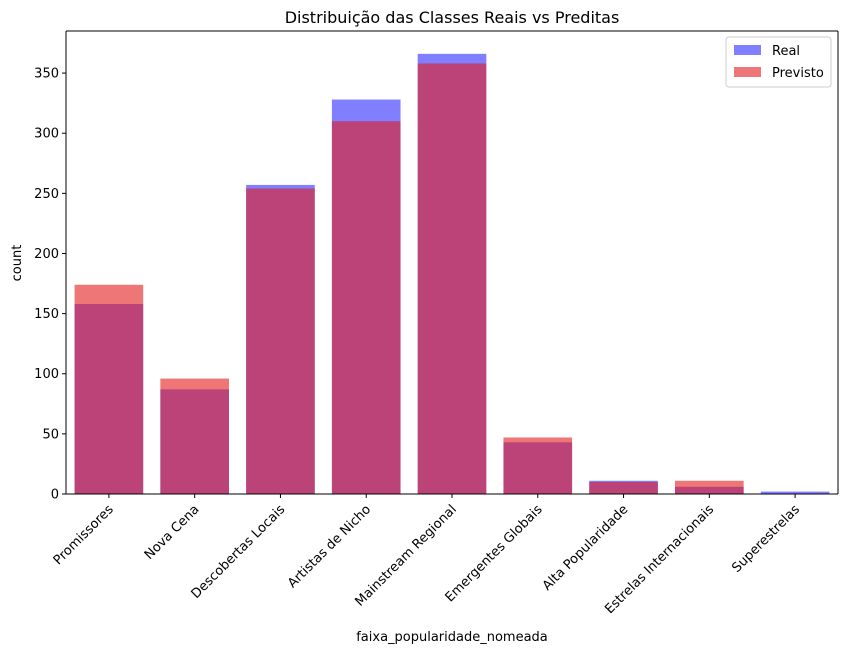  I want to click on legend: Real Previsto, so click(778, 62).